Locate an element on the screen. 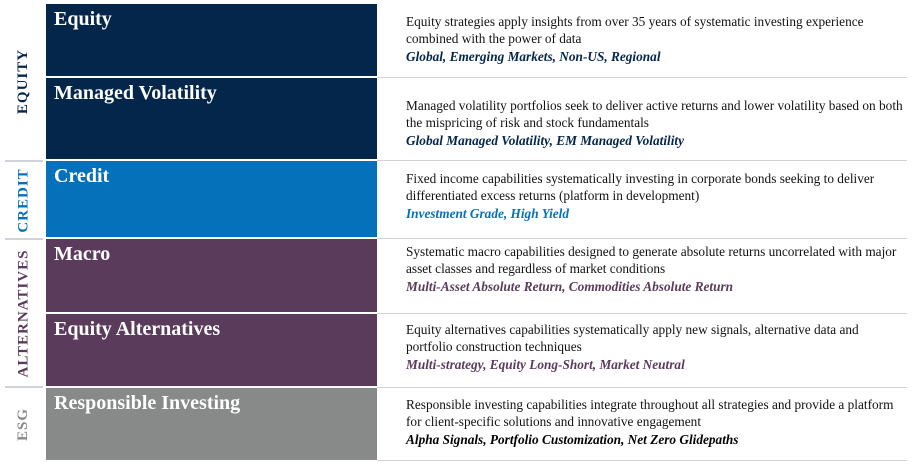 The height and width of the screenshot is (470, 914). group-label-credit: CREDIT is located at coordinates (24, 199).